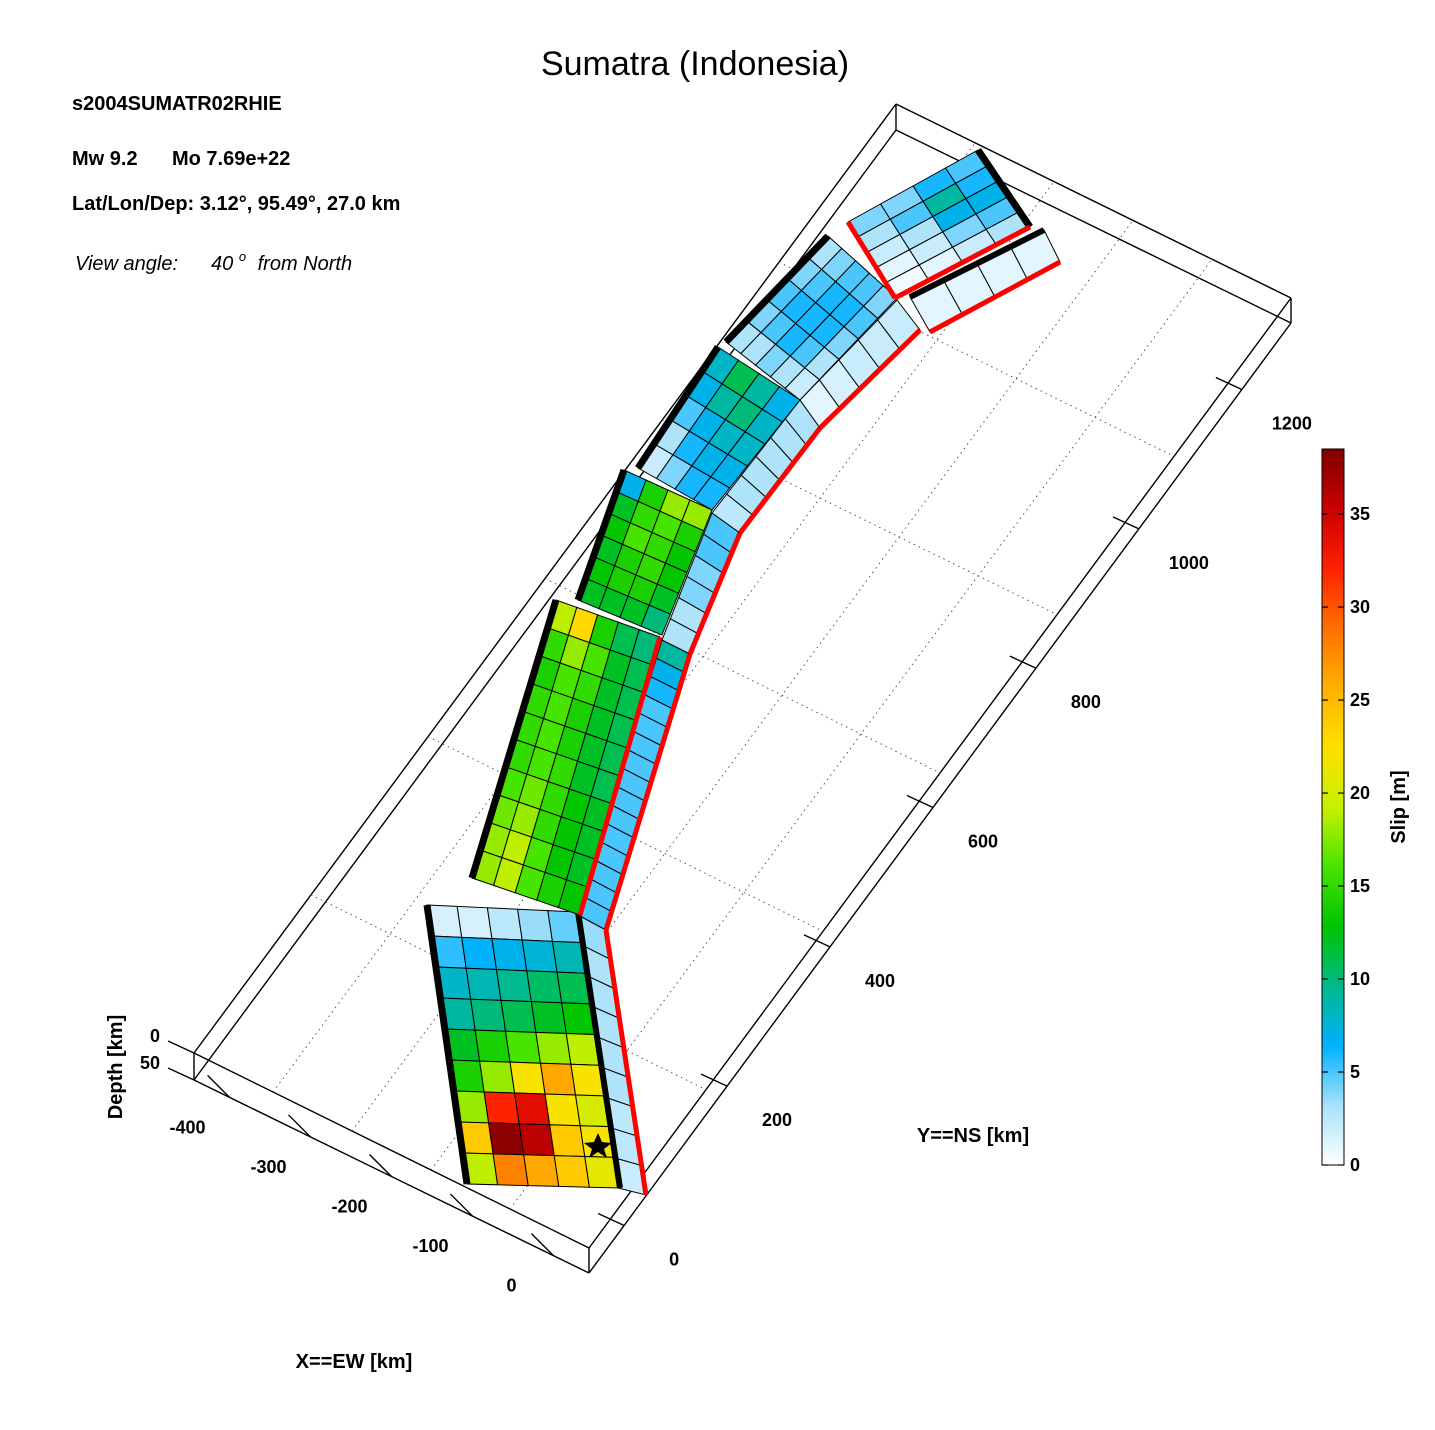 Image resolution: width=1435 pixels, height=1430 pixels. Describe the element at coordinates (511, 1286) in the screenshot. I see `x-axis-tick-label: 0` at that location.